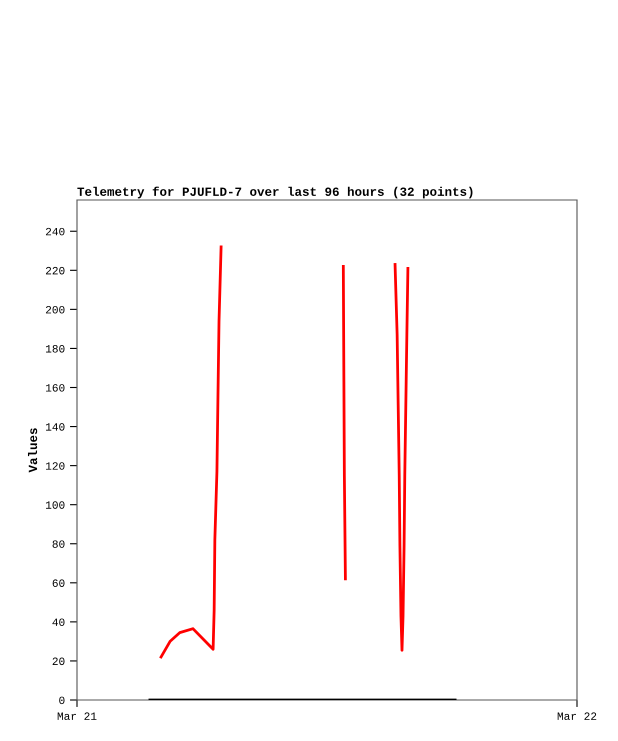 The image size is (618, 741). I want to click on y-tick-label: 140, so click(55, 427).